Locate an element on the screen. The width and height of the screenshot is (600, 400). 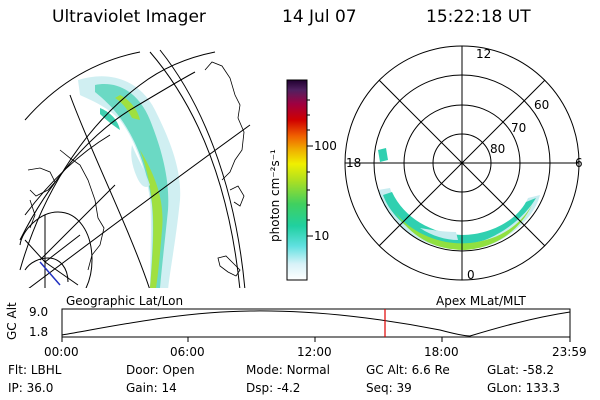
x-tick-0000: 00:00 is located at coordinates (61, 352).